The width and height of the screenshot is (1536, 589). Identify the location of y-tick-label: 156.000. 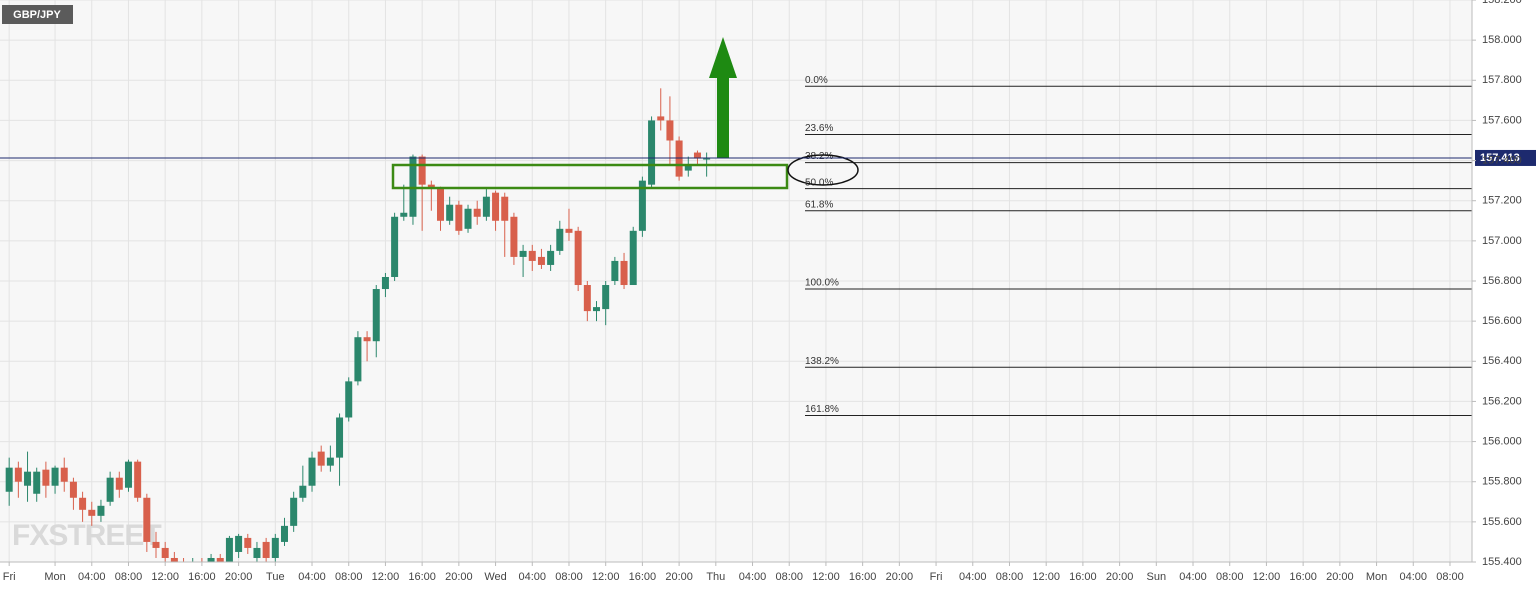
(1502, 441).